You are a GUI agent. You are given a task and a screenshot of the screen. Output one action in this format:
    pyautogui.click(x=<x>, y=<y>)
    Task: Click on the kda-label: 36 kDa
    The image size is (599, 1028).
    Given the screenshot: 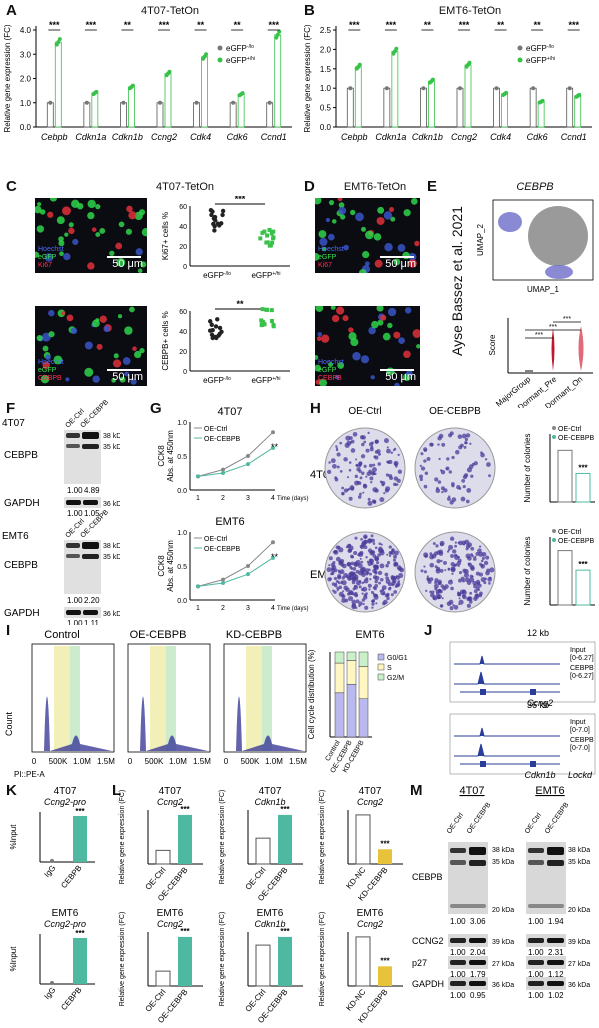 What is the action you would take?
    pyautogui.click(x=111, y=614)
    